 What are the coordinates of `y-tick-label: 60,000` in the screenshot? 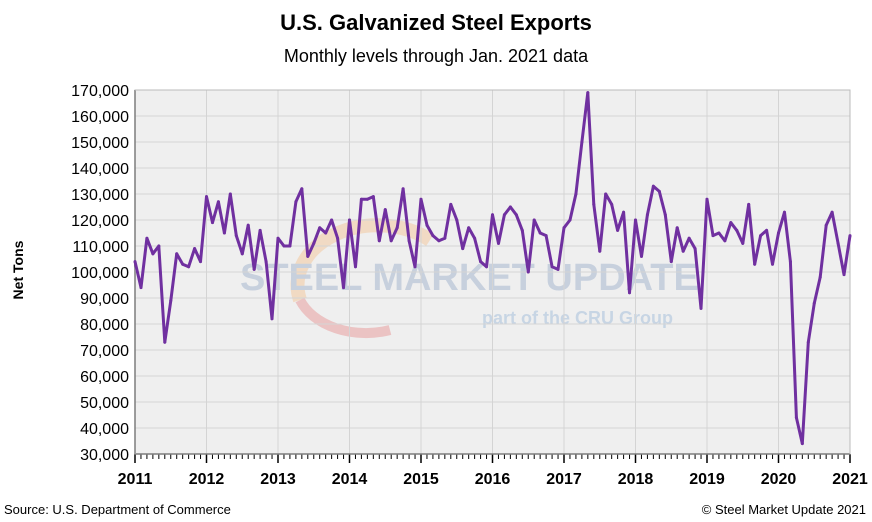 It's located at (104, 377).